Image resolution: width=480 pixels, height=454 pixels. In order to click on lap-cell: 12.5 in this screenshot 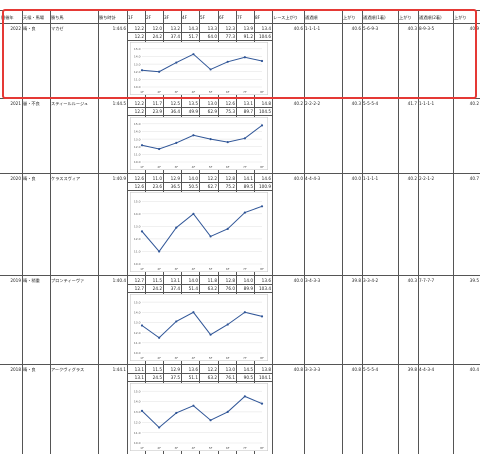, I will do `click(175, 103)`.